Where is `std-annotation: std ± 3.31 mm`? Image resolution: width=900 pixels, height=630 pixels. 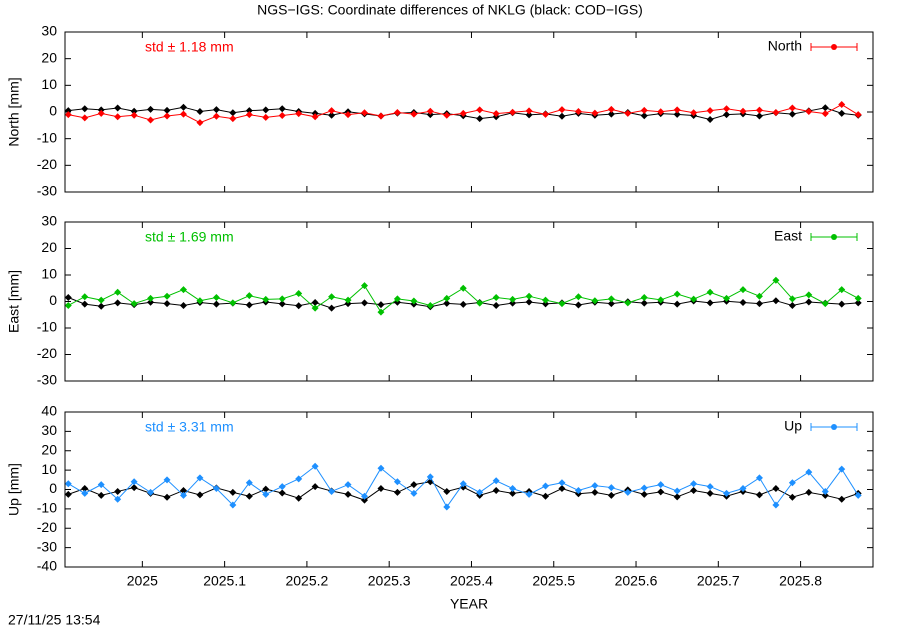 std-annotation: std ± 3.31 mm is located at coordinates (189, 427).